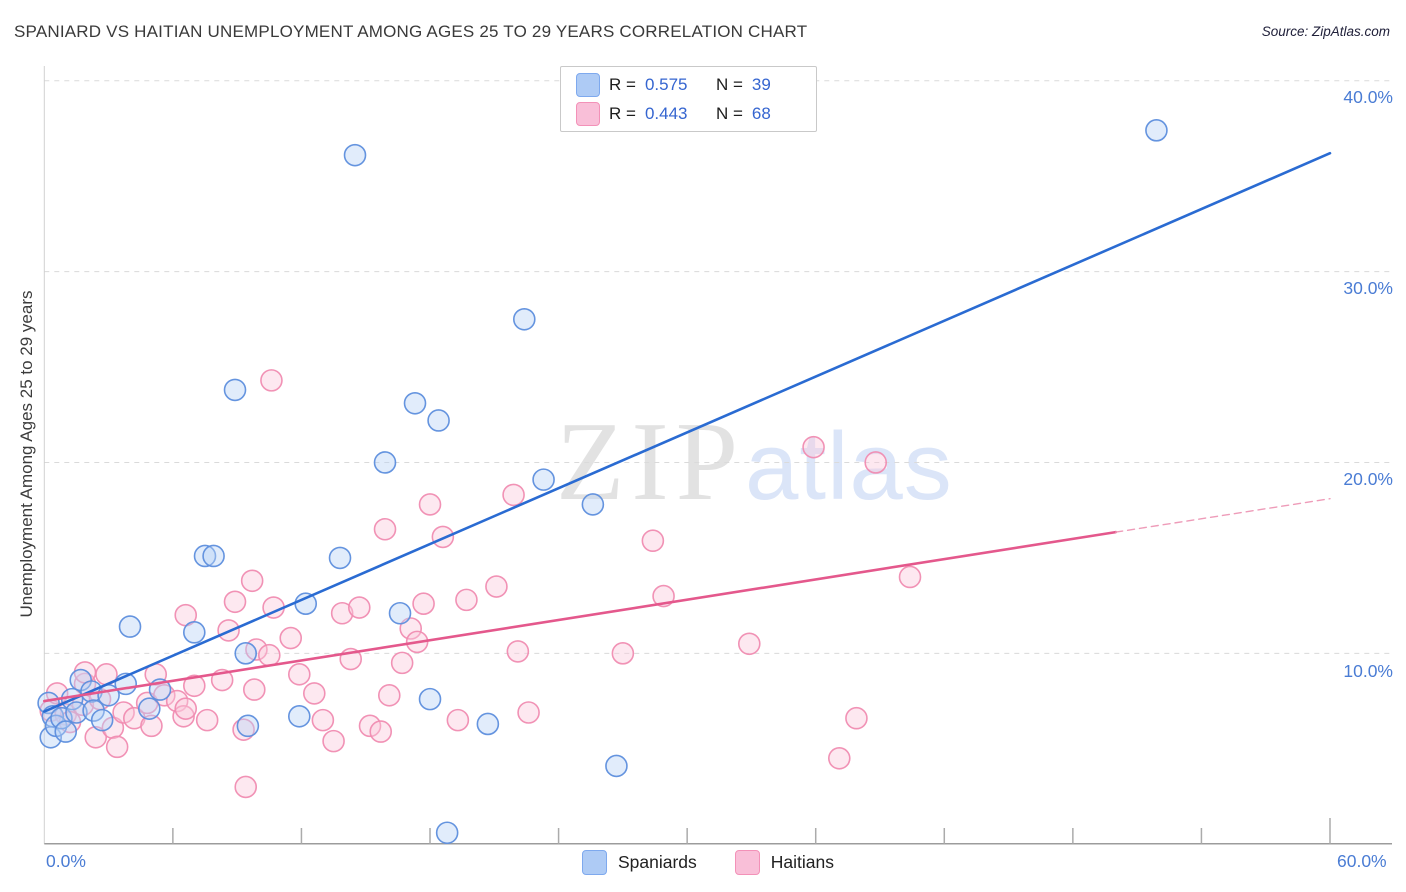 This screenshot has width=1406, height=892. I want to click on n-value: 68, so click(761, 113).